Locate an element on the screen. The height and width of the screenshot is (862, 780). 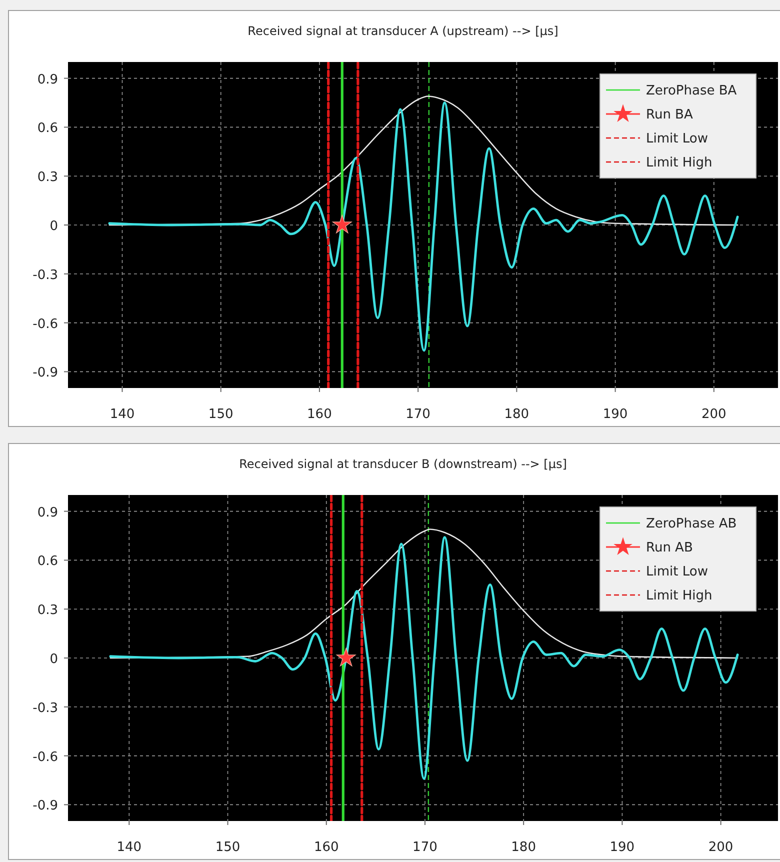
chart-title: Received signal at transducer B (downstream) --> [µs] is located at coordinates (403, 464).